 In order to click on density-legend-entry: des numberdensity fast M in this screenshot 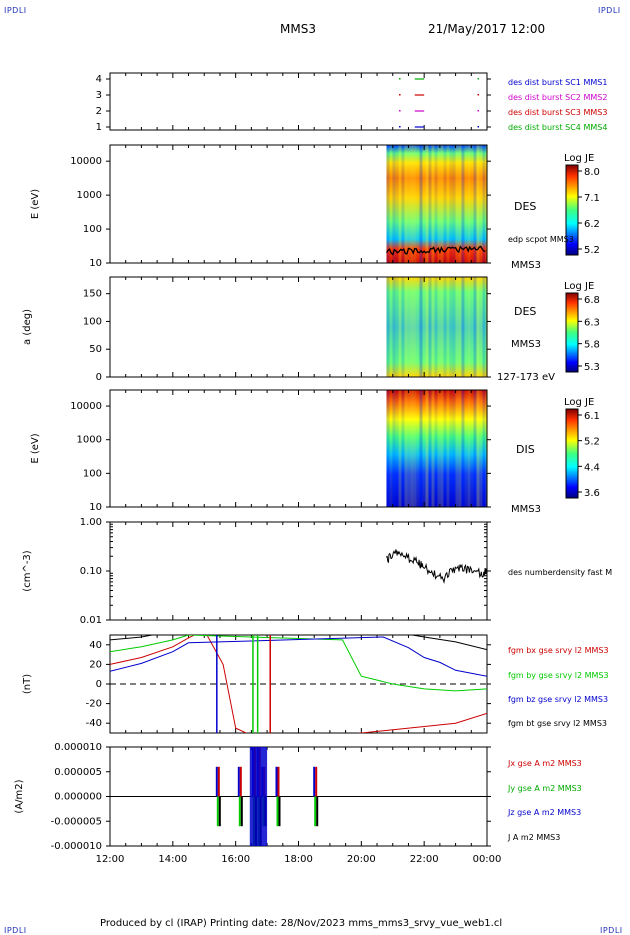, I will do `click(560, 572)`.